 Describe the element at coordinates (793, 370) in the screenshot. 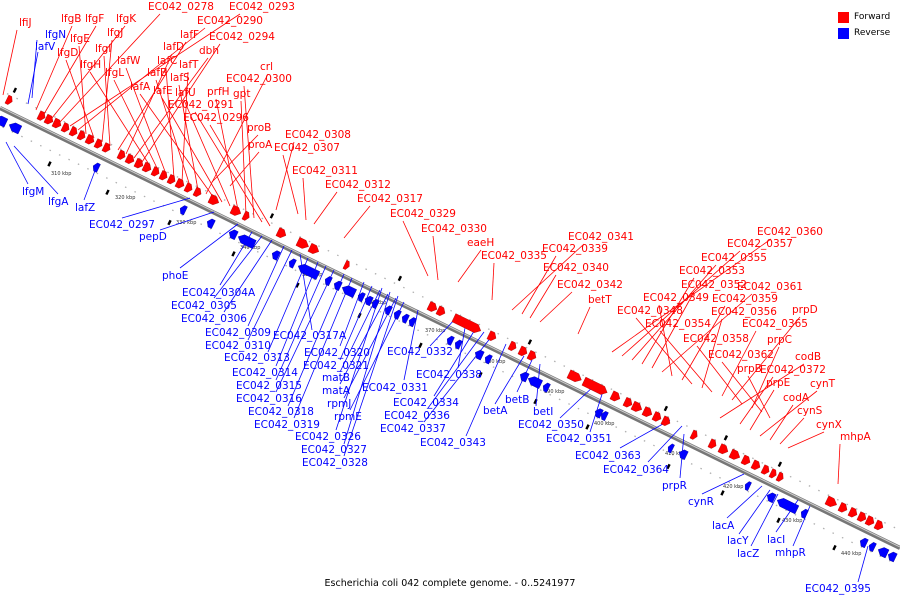

I see `forward-gene-label: EC042_0372` at that location.